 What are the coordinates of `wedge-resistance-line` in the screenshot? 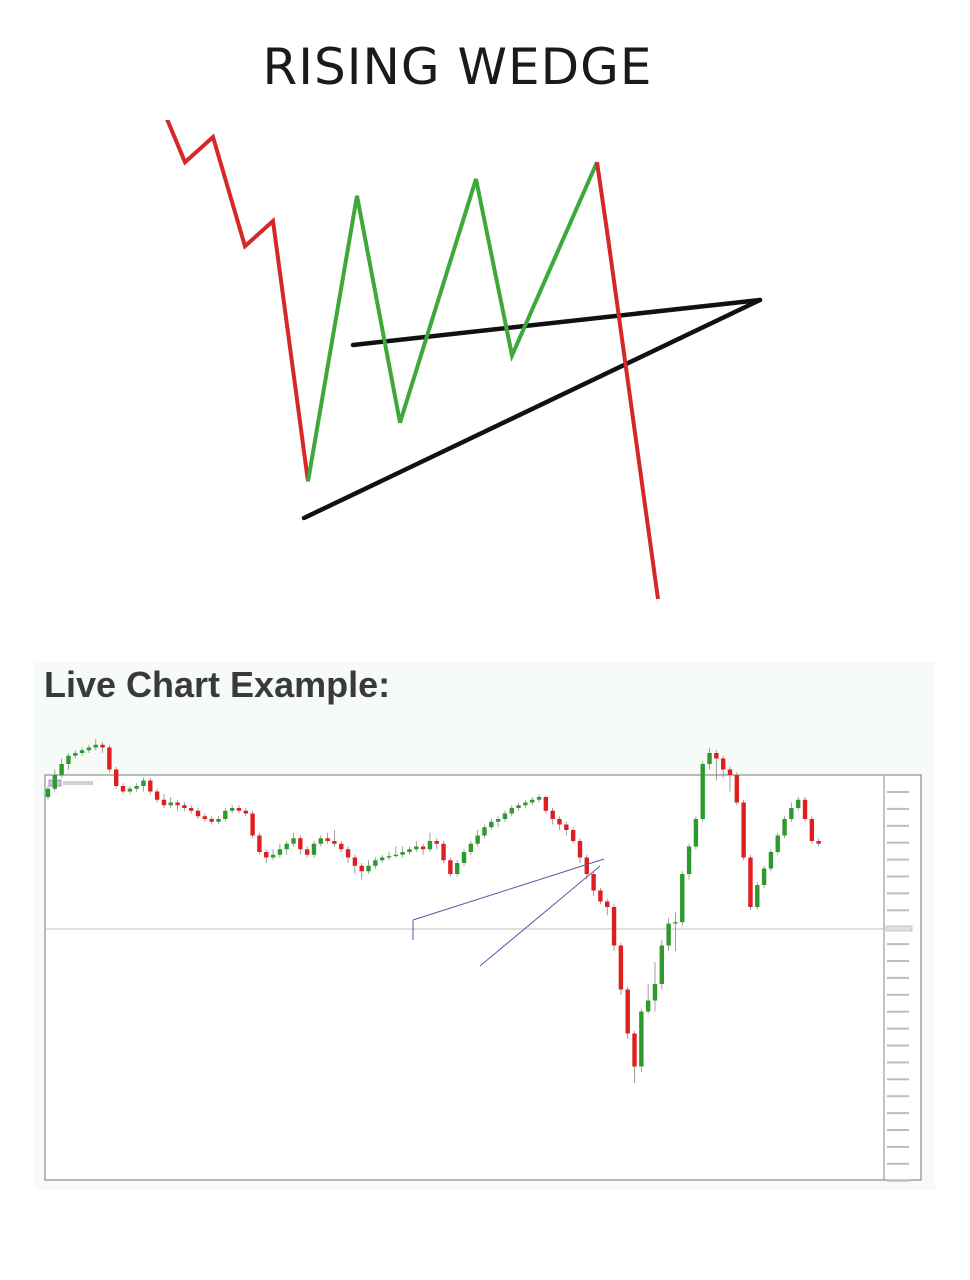 It's located at (556, 322).